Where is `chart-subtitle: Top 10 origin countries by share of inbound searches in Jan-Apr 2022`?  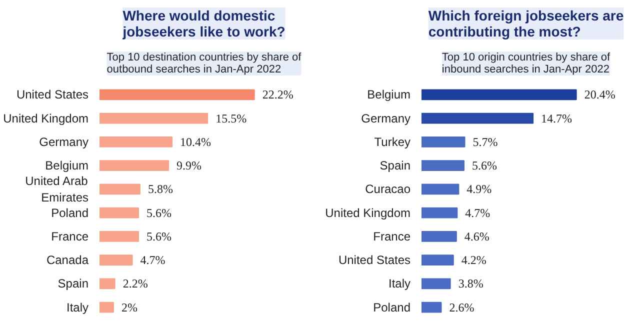
chart-subtitle: Top 10 origin countries by share of inbound searches in Jan-Apr 2022 is located at coordinates (527, 64).